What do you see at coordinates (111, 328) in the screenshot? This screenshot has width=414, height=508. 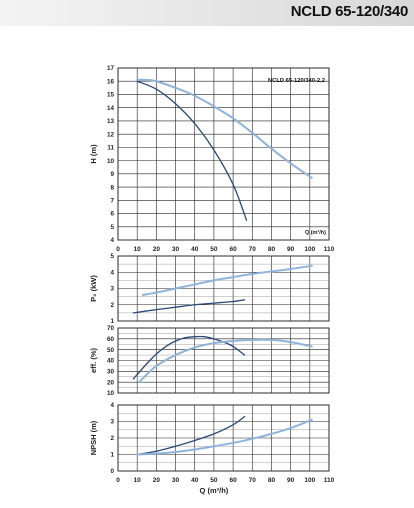 I see `y-tick-label: 70` at bounding box center [111, 328].